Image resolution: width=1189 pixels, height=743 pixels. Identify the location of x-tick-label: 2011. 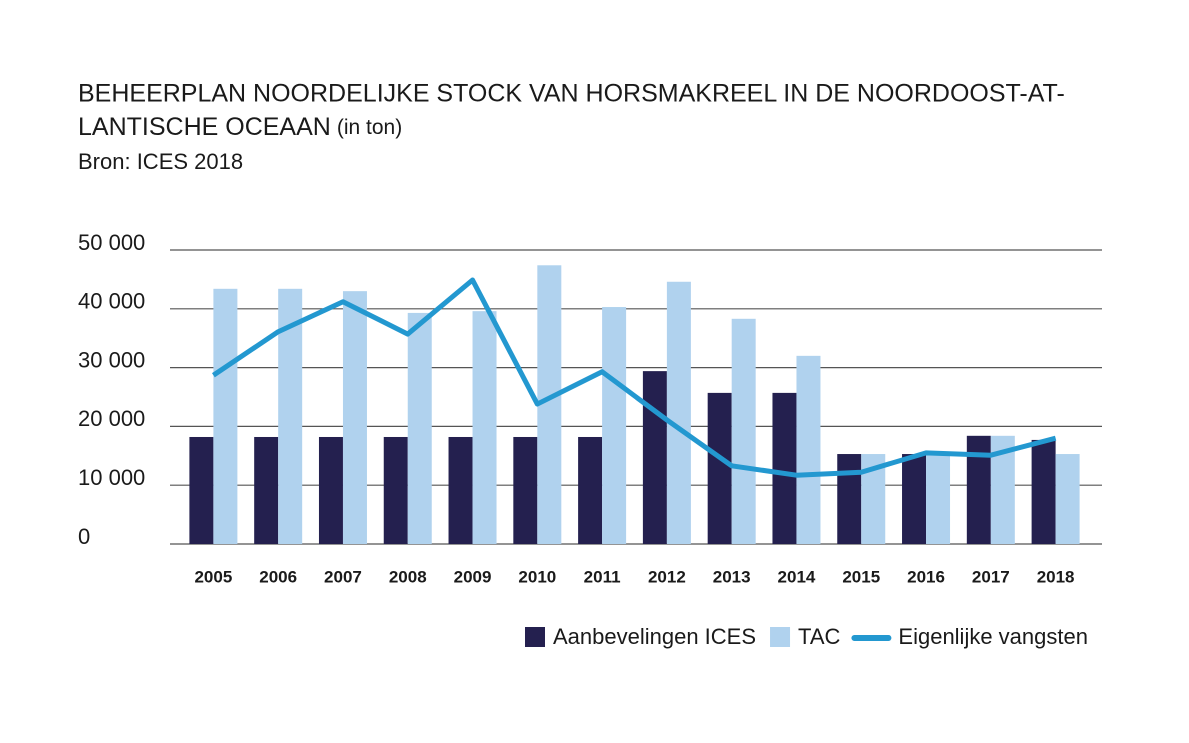
(602, 576).